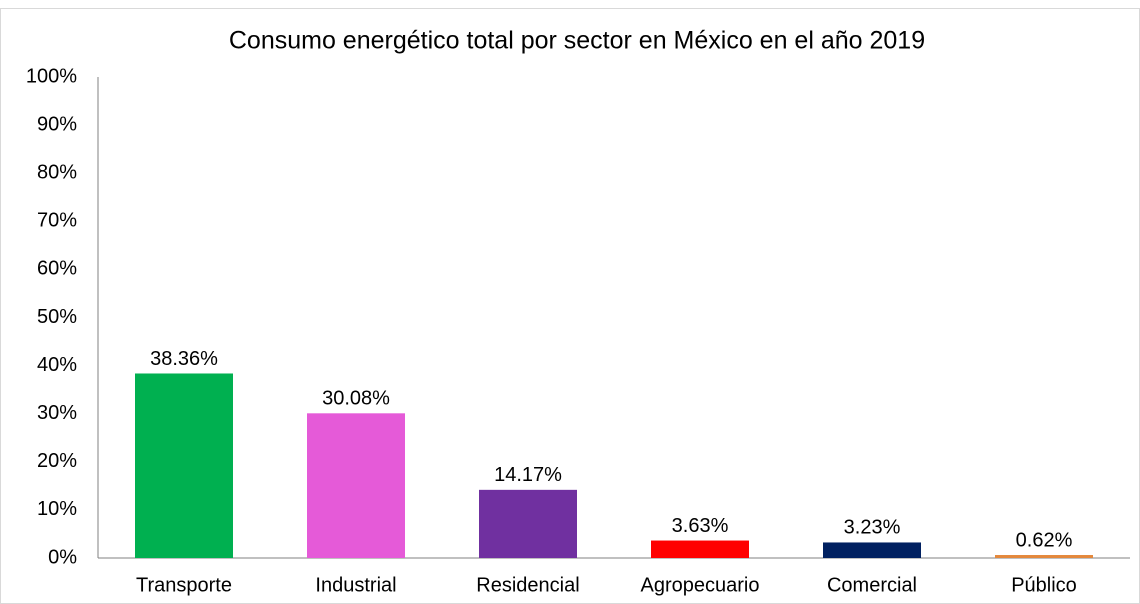 This screenshot has width=1140, height=604. Describe the element at coordinates (57, 221) in the screenshot. I see `y-tick-label: 70%` at that location.